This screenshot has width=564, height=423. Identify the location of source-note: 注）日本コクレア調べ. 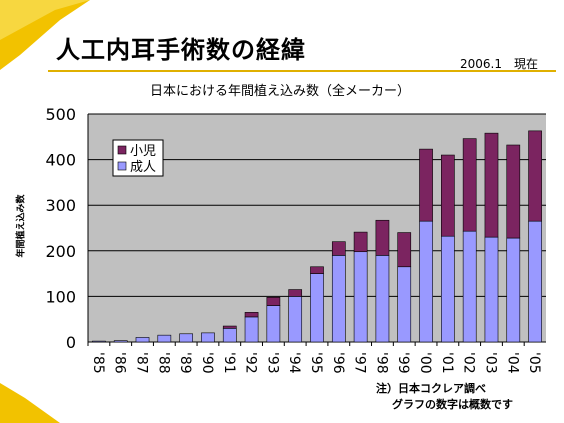
(431, 388).